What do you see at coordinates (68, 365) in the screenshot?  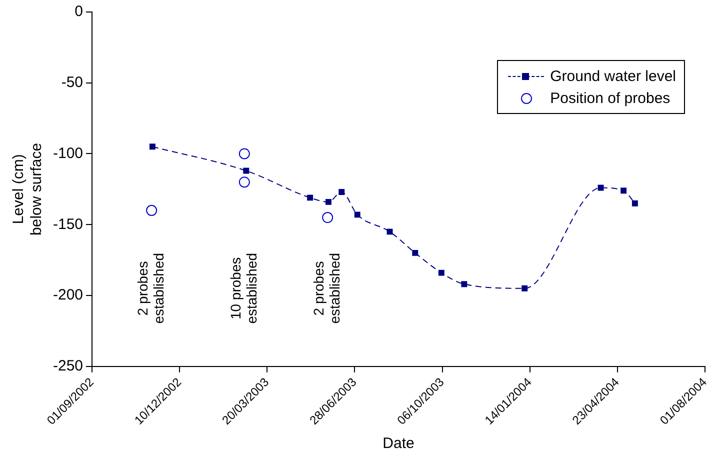 I see `y-tick-label: -250` at bounding box center [68, 365].